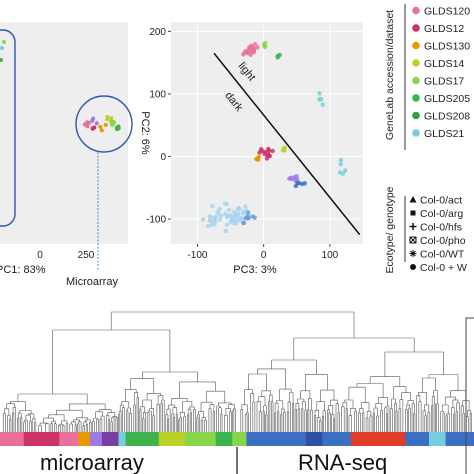  What do you see at coordinates (390, 229) in the screenshot?
I see `genotype-legend-title: Ecotype/ genotype` at bounding box center [390, 229].